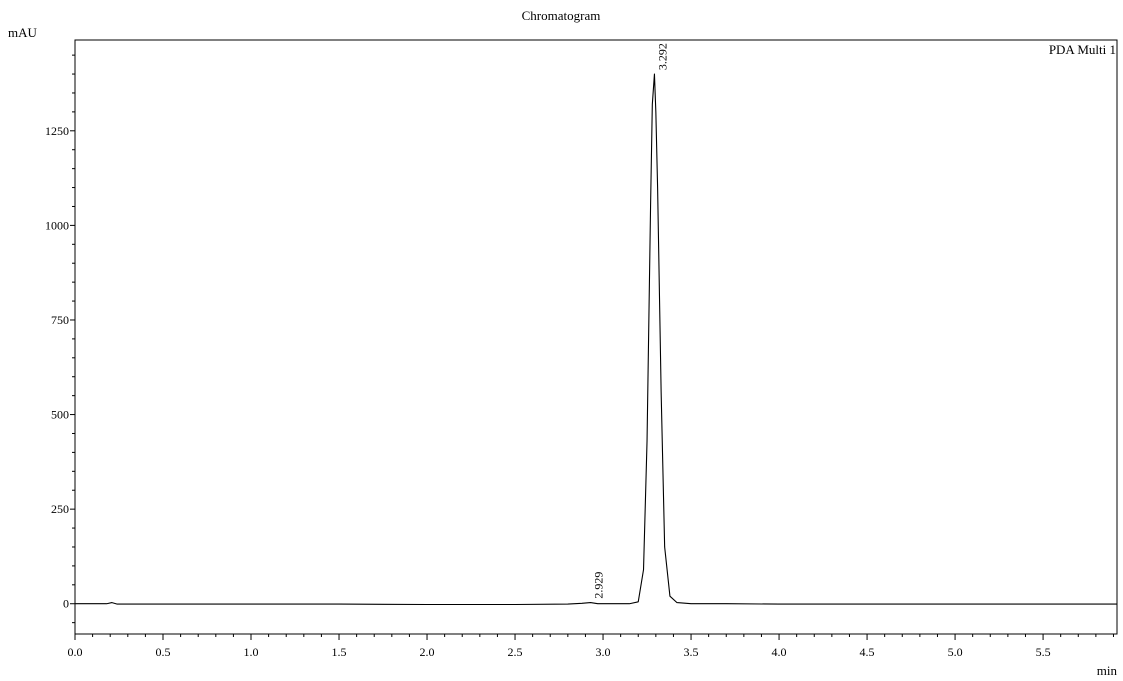 The height and width of the screenshot is (681, 1123). What do you see at coordinates (427, 652) in the screenshot?
I see `x-tick-label: 2.0` at bounding box center [427, 652].